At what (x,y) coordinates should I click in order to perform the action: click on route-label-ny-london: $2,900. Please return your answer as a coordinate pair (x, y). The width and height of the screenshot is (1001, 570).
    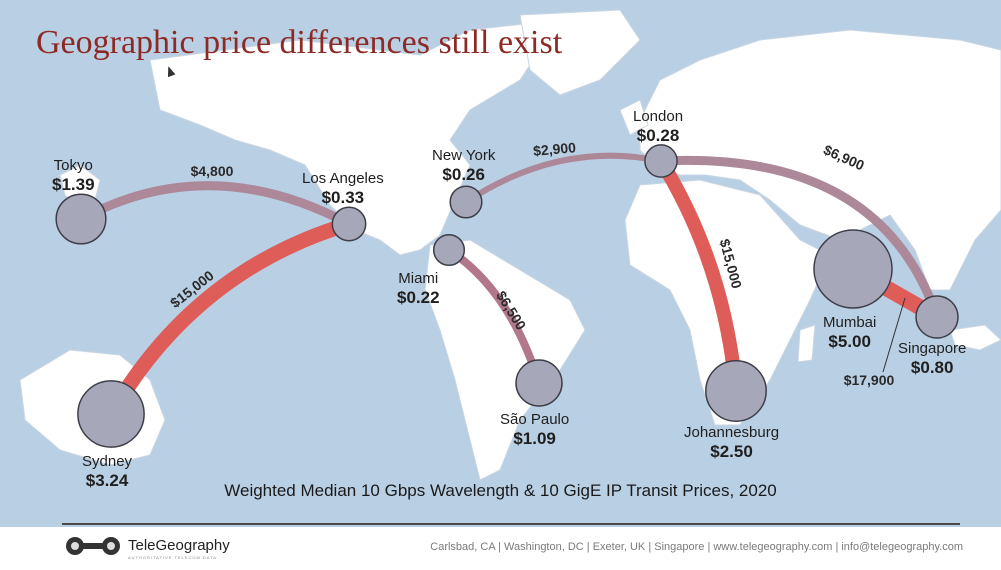
    Looking at the image, I should click on (555, 149).